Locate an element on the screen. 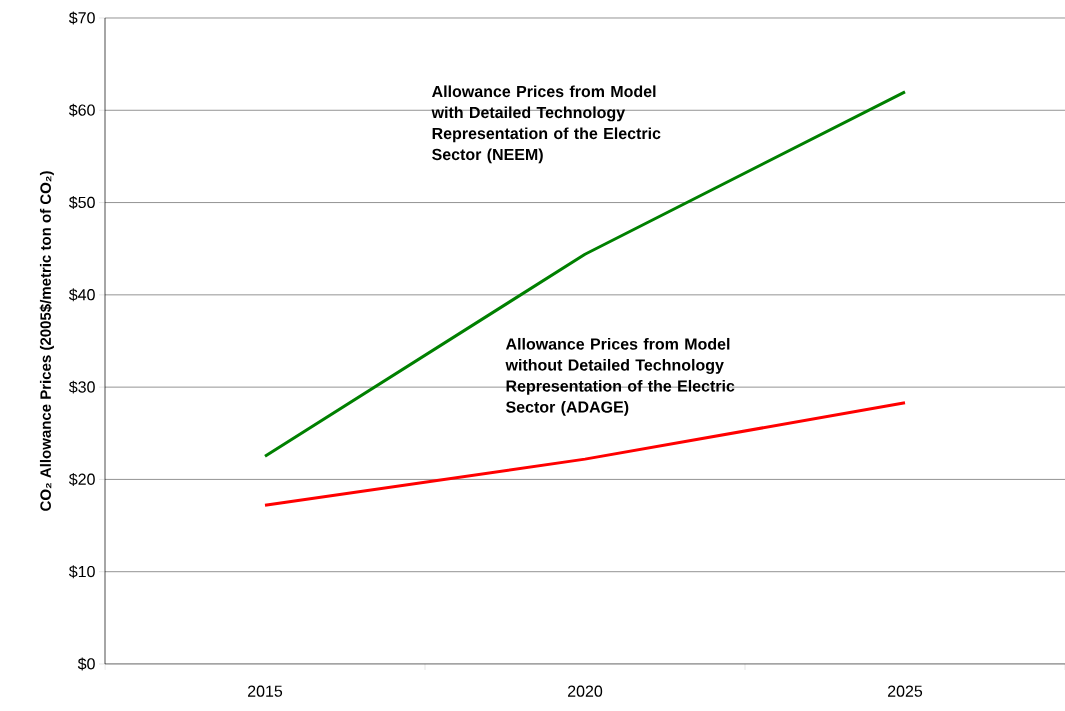 This screenshot has width=1065, height=711. y-tick-label: $60 is located at coordinates (81, 110).